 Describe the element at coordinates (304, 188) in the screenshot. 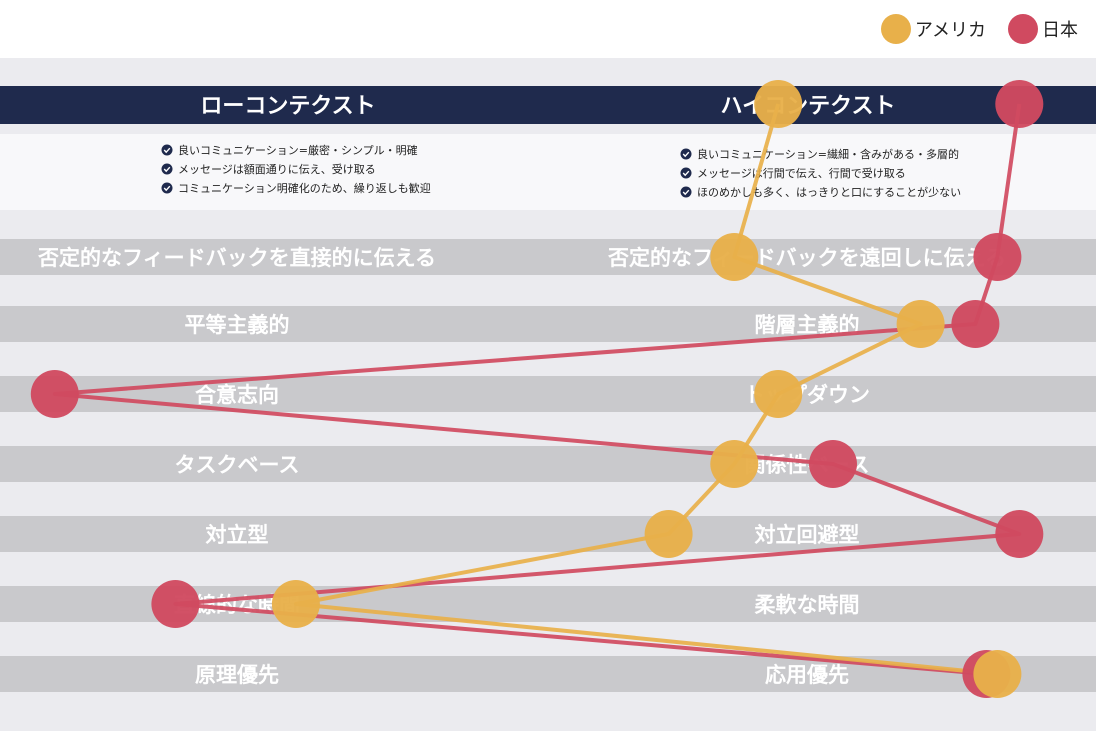

I see `note-left-2: コミュニケーション明確化のため、繰り返しも歓迎` at that location.